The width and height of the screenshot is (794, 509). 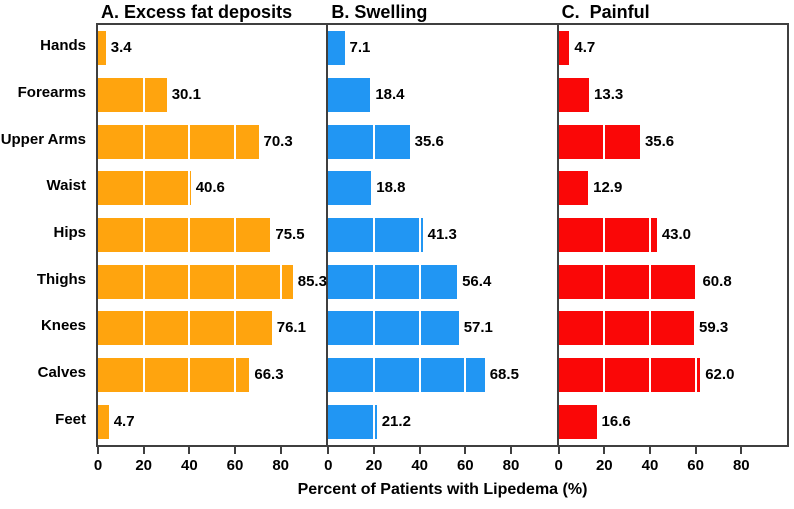 What do you see at coordinates (197, 12) in the screenshot?
I see `panel-title: A. Excess fat deposits` at bounding box center [197, 12].